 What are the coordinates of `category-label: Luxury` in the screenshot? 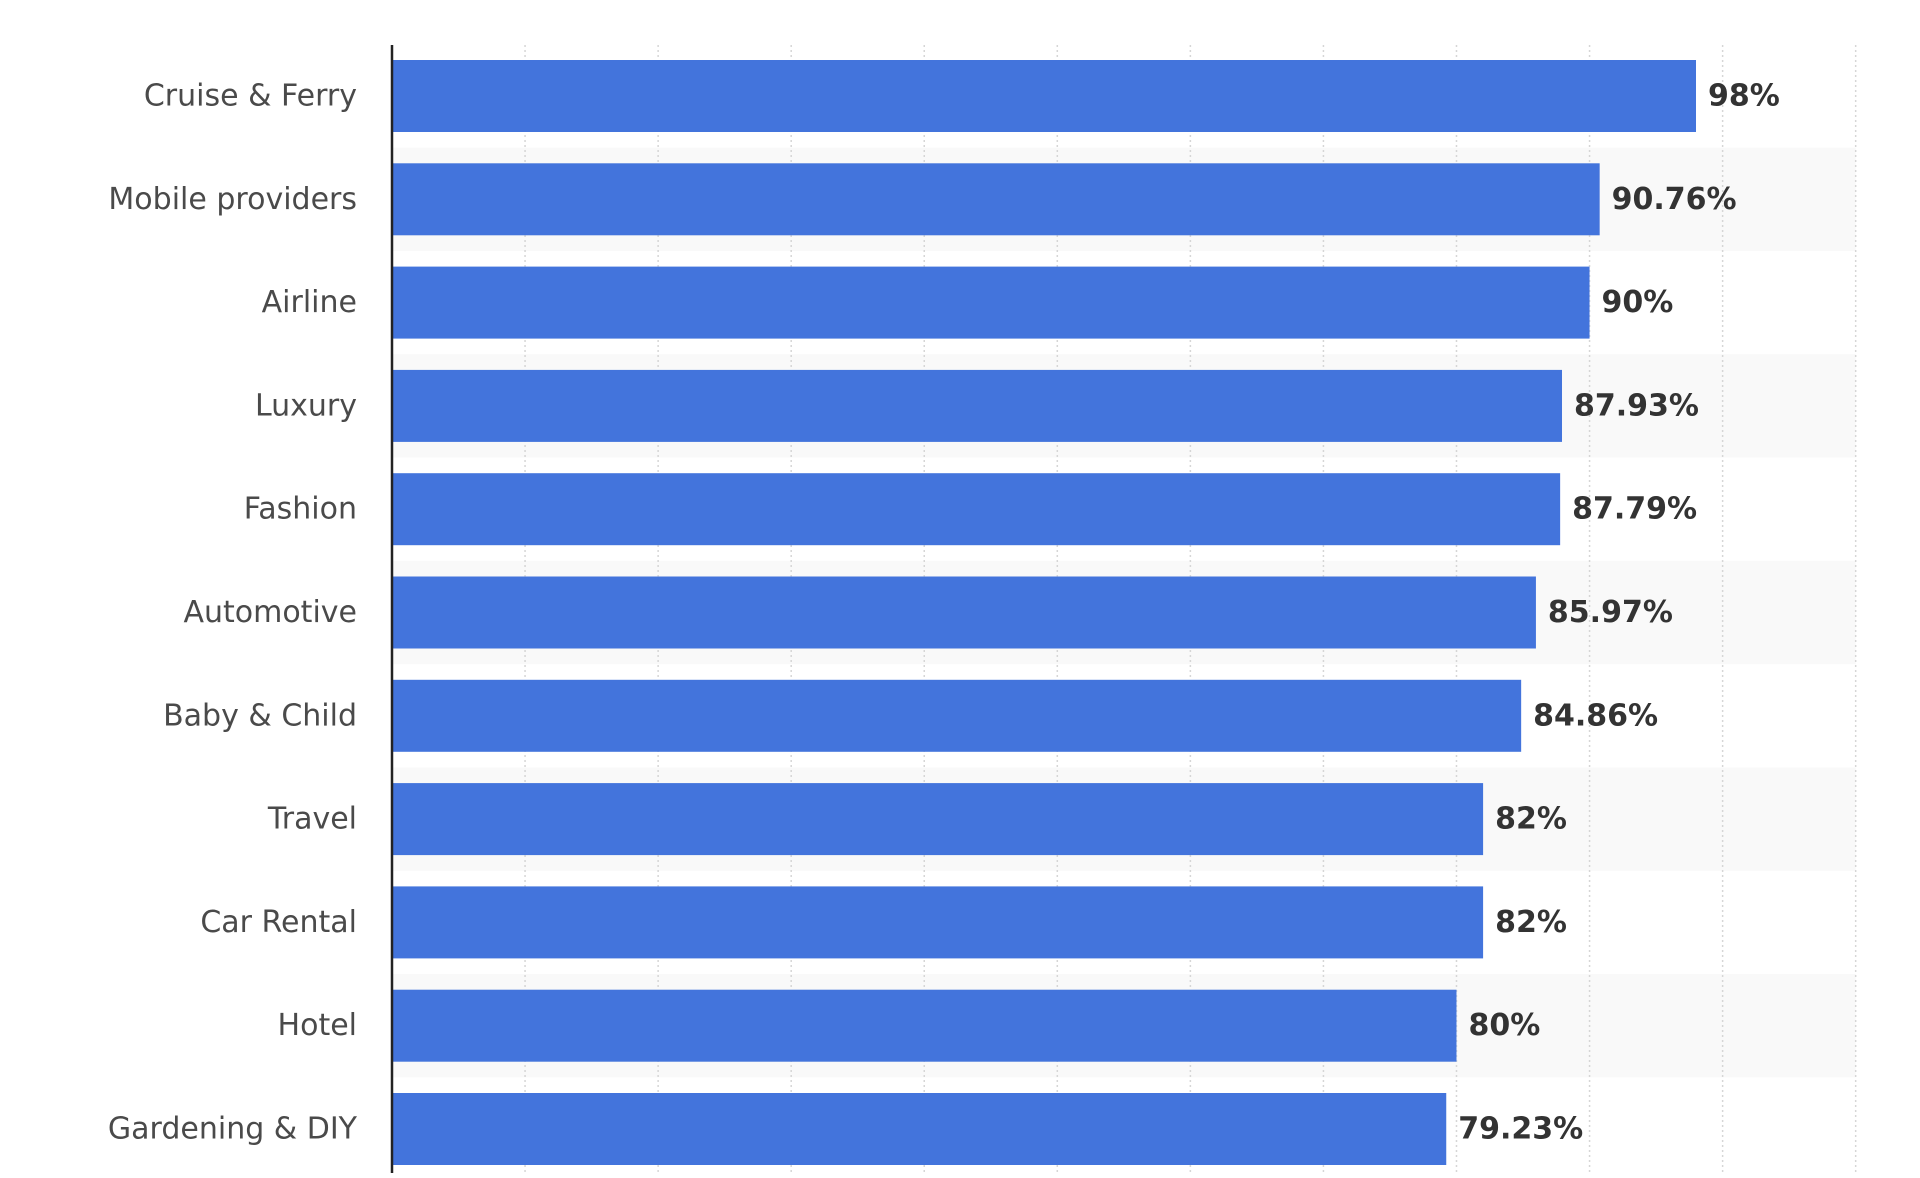 It's located at (306, 405).